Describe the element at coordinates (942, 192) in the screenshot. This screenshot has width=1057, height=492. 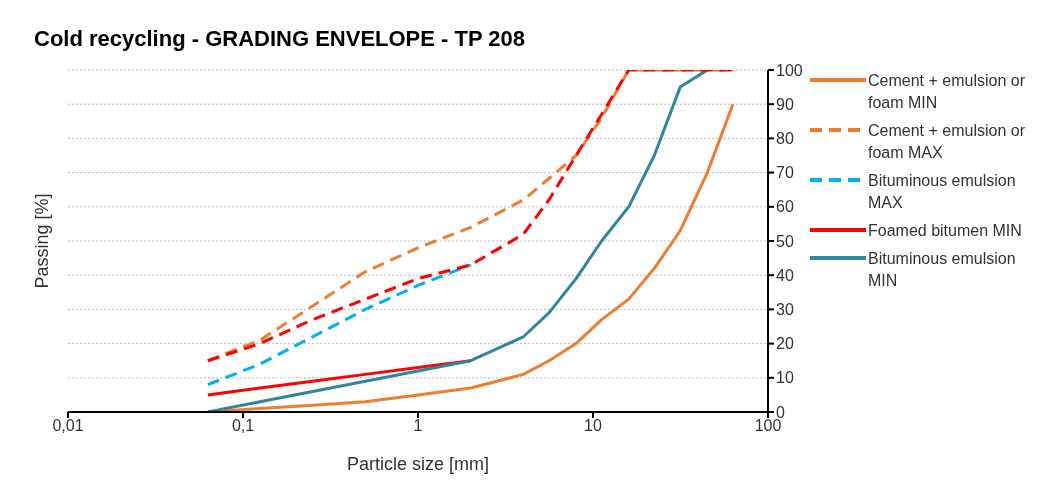
I see `legend-label: Bituminous emulsion MAX` at that location.